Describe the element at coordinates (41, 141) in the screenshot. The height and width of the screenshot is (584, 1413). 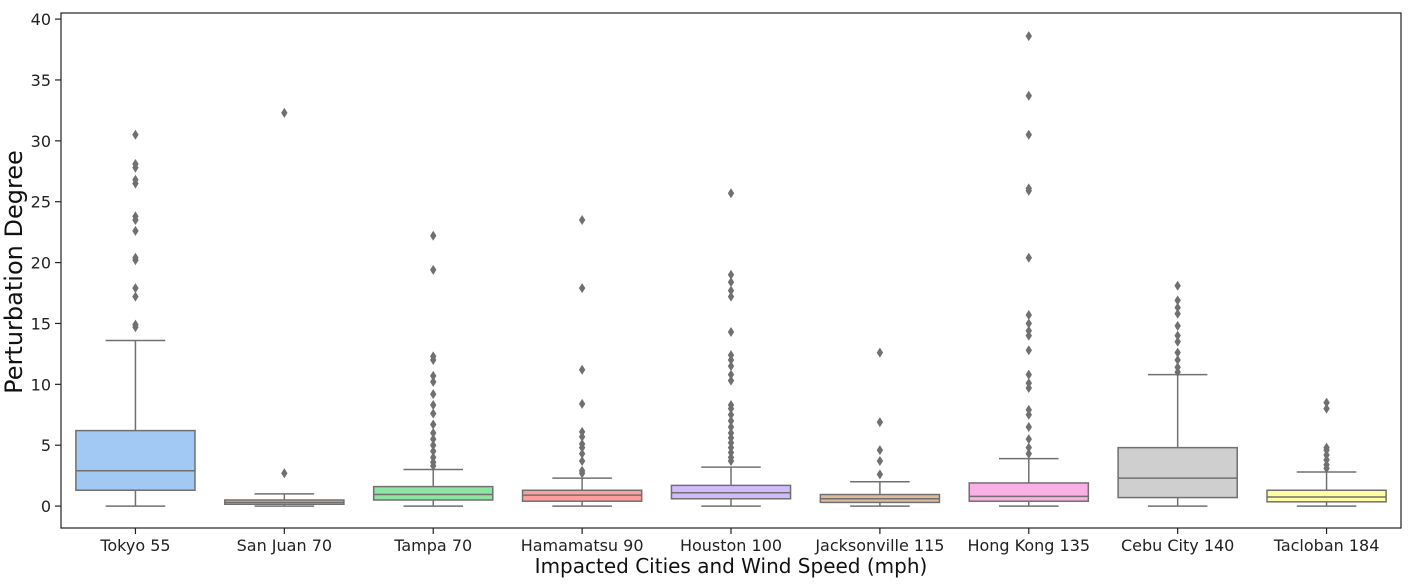
I see `y-tick-label: 30` at that location.